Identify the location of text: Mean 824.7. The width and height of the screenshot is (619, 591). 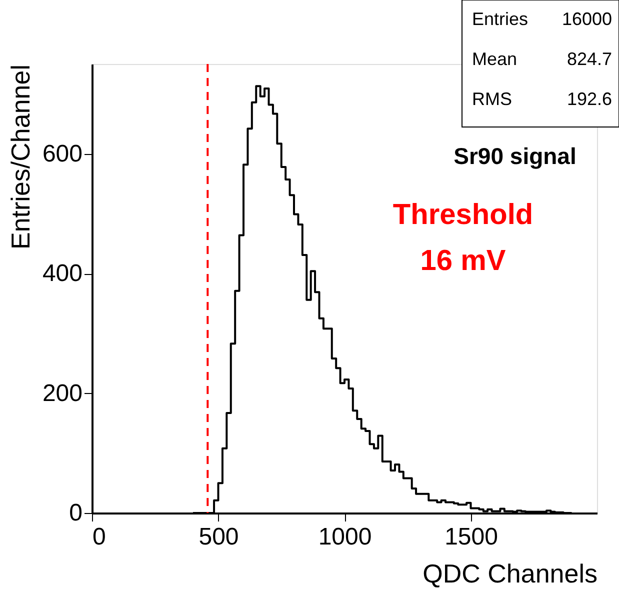
(542, 59).